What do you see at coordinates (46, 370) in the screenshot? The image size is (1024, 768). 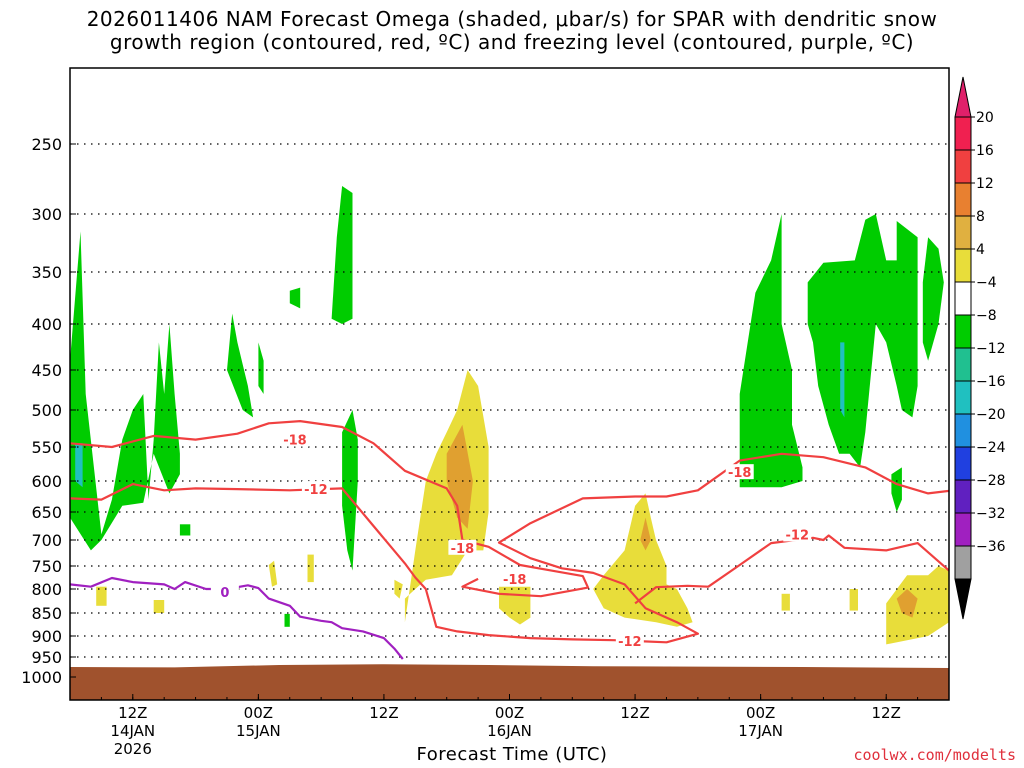 I see `y-tick-label-450: 450` at bounding box center [46, 370].